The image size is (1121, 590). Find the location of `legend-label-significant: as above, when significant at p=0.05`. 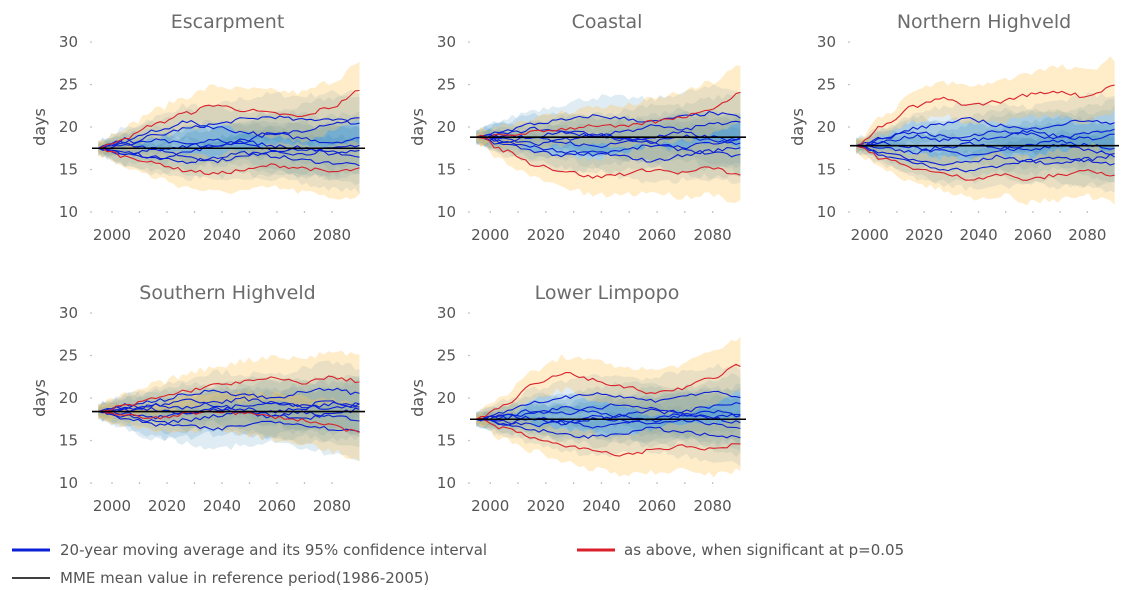

legend-label-significant: as above, when significant at p=0.05 is located at coordinates (764, 550).